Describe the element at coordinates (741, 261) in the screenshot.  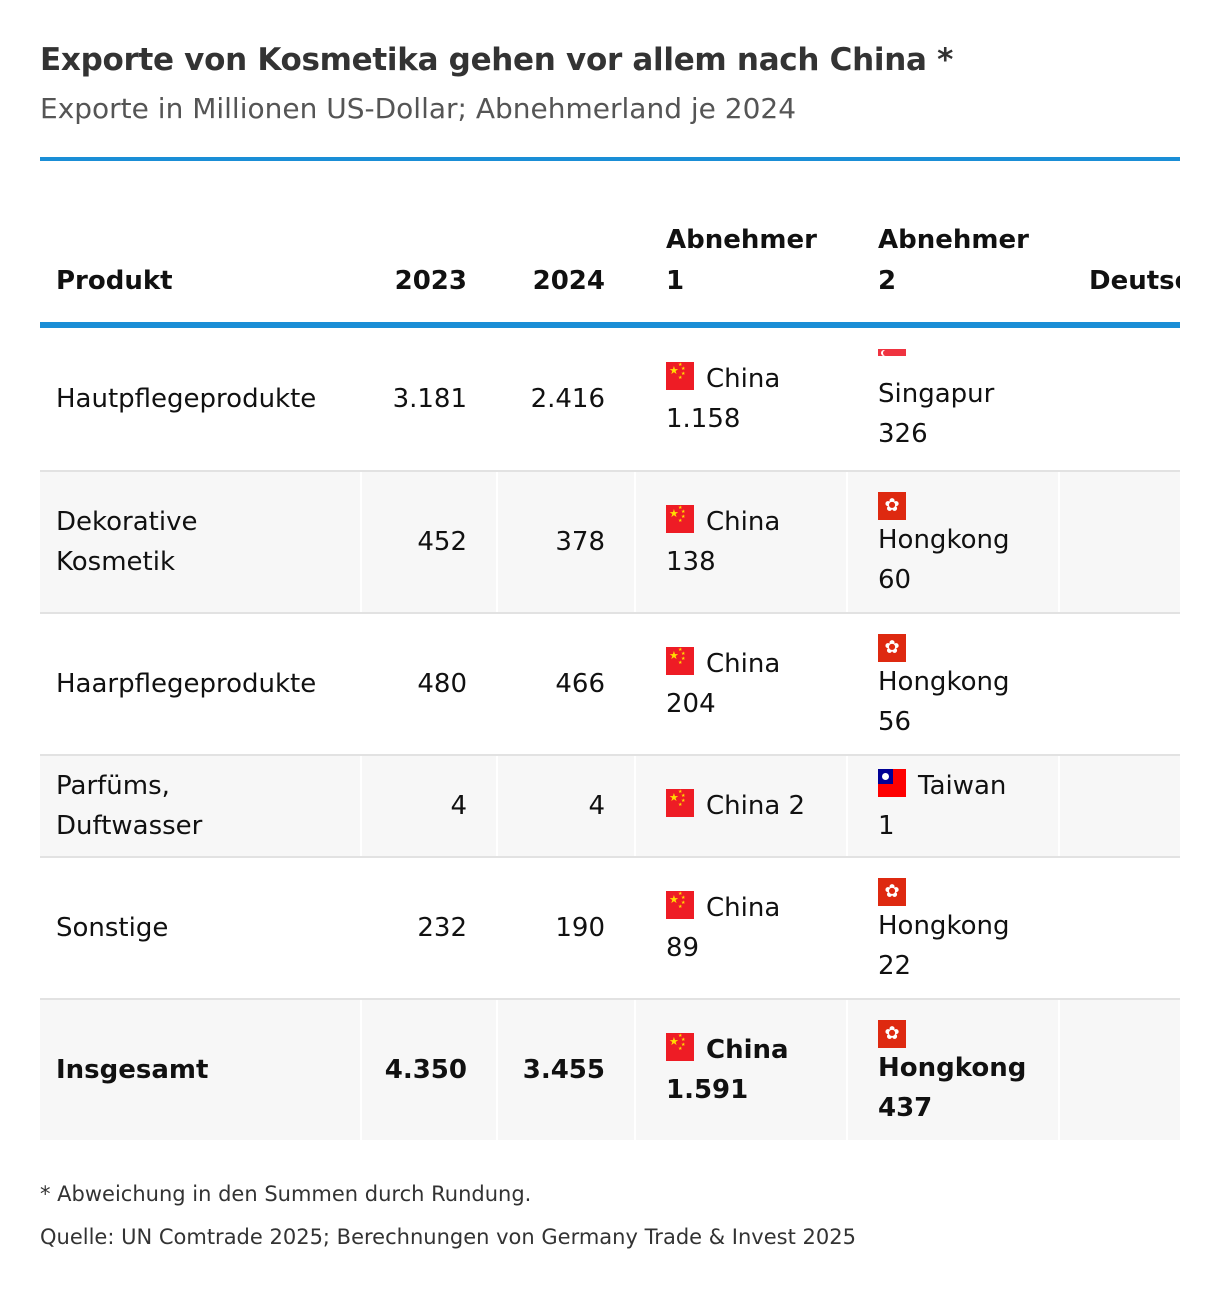
I see `col-header-abnehmer-1: Abnehmer 1` at that location.